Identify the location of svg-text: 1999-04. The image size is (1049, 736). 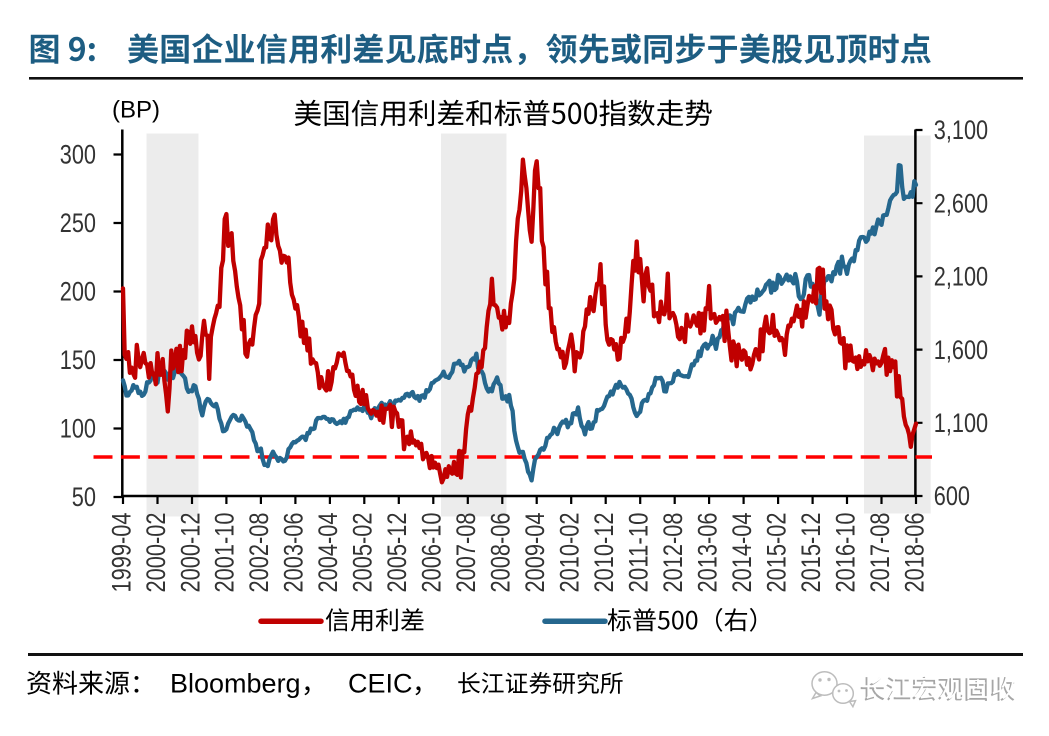
(121, 553).